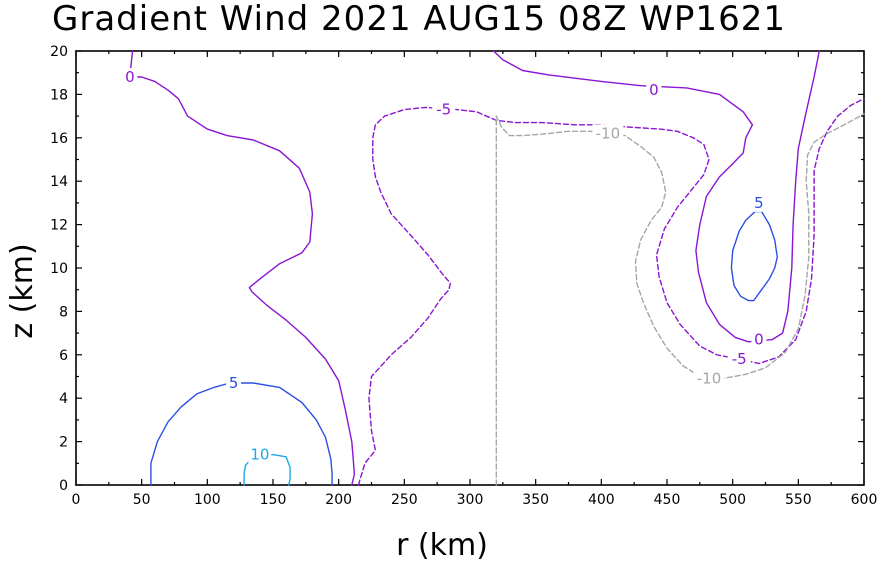 Image resolution: width=879 pixels, height=561 pixels. Describe the element at coordinates (59, 139) in the screenshot. I see `y-tick-label: 16` at that location.